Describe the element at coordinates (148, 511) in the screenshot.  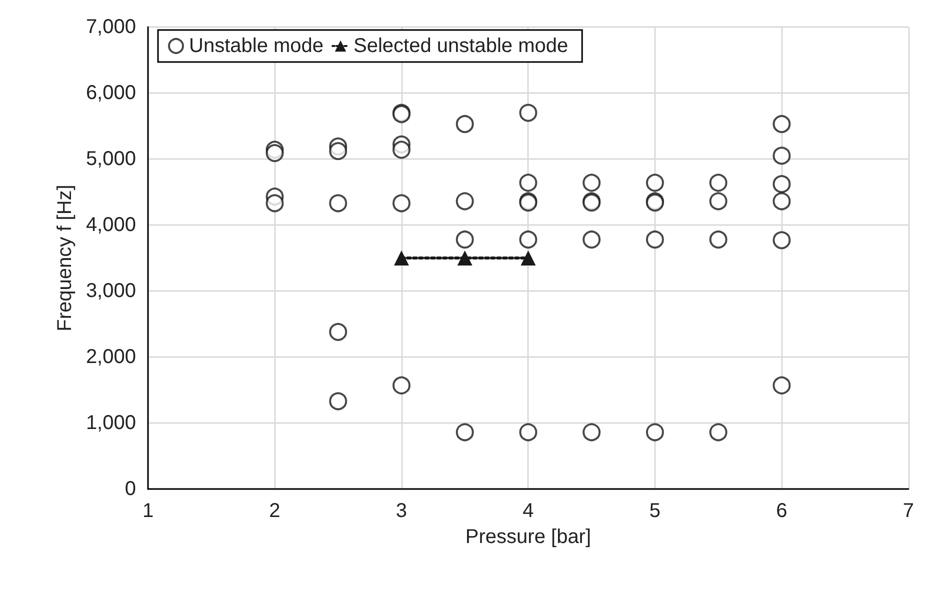
I see `x-tick-label: 1` at that location.